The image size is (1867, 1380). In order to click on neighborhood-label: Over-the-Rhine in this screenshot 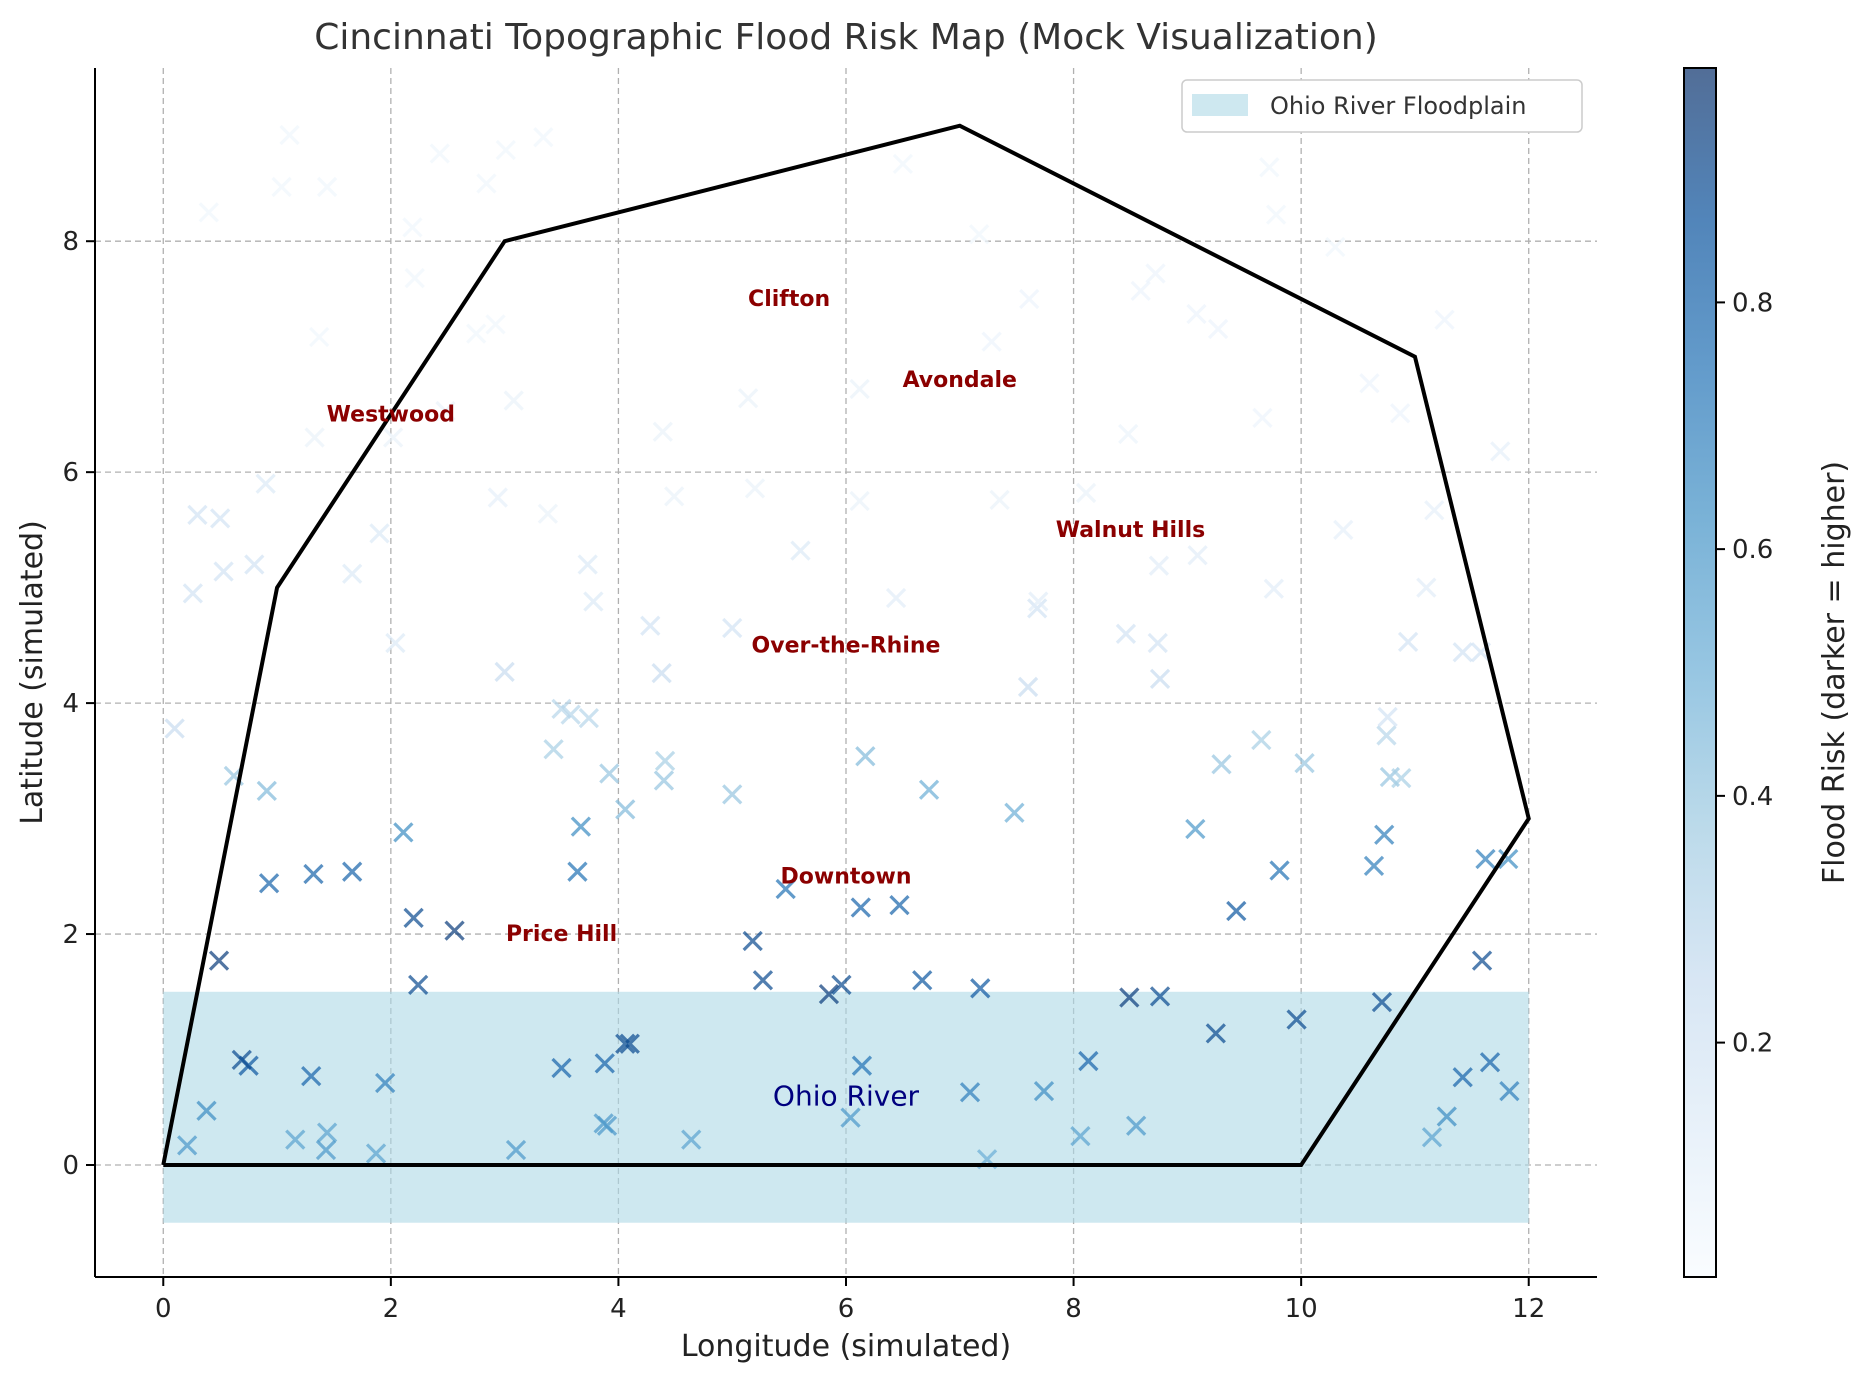, I will do `click(846, 645)`.